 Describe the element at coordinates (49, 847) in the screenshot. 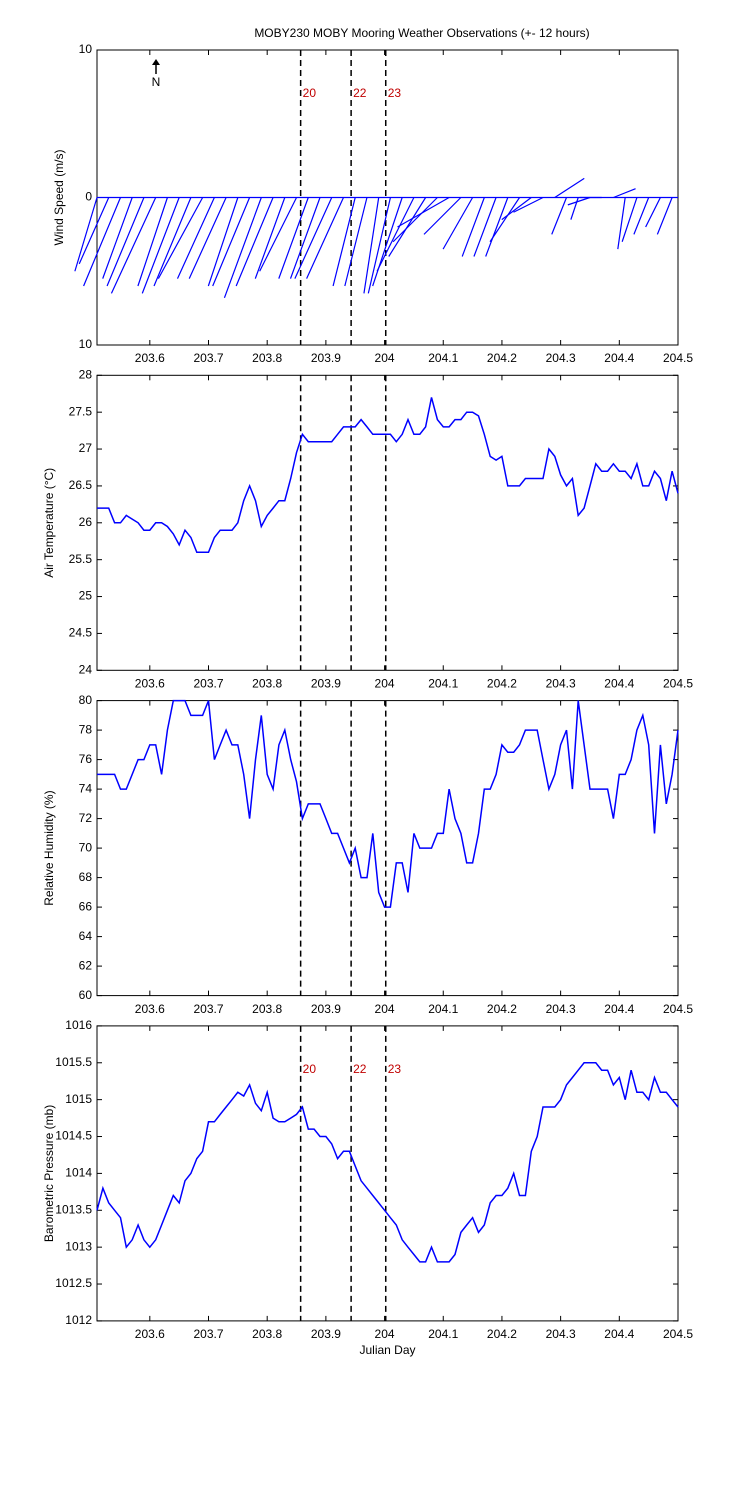

I see `y-axis-label: Relative Humidity (%)` at that location.